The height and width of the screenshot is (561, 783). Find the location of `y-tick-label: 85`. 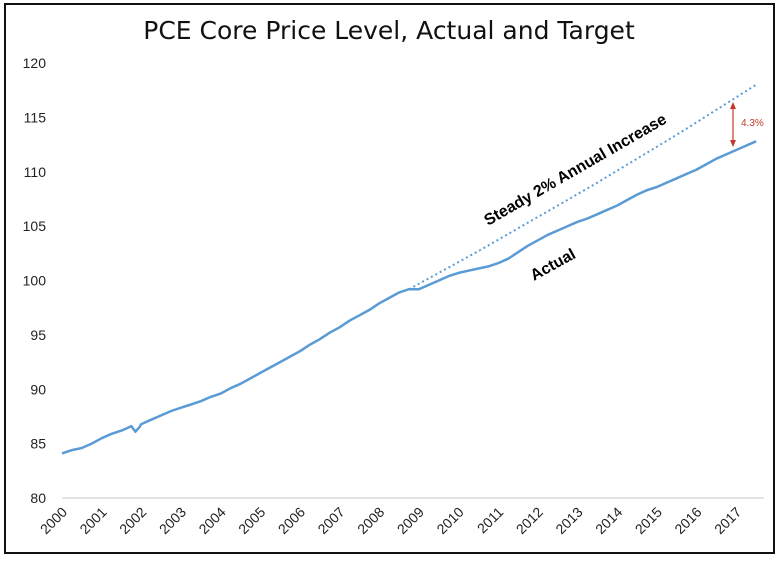

y-tick-label: 85 is located at coordinates (38, 444).